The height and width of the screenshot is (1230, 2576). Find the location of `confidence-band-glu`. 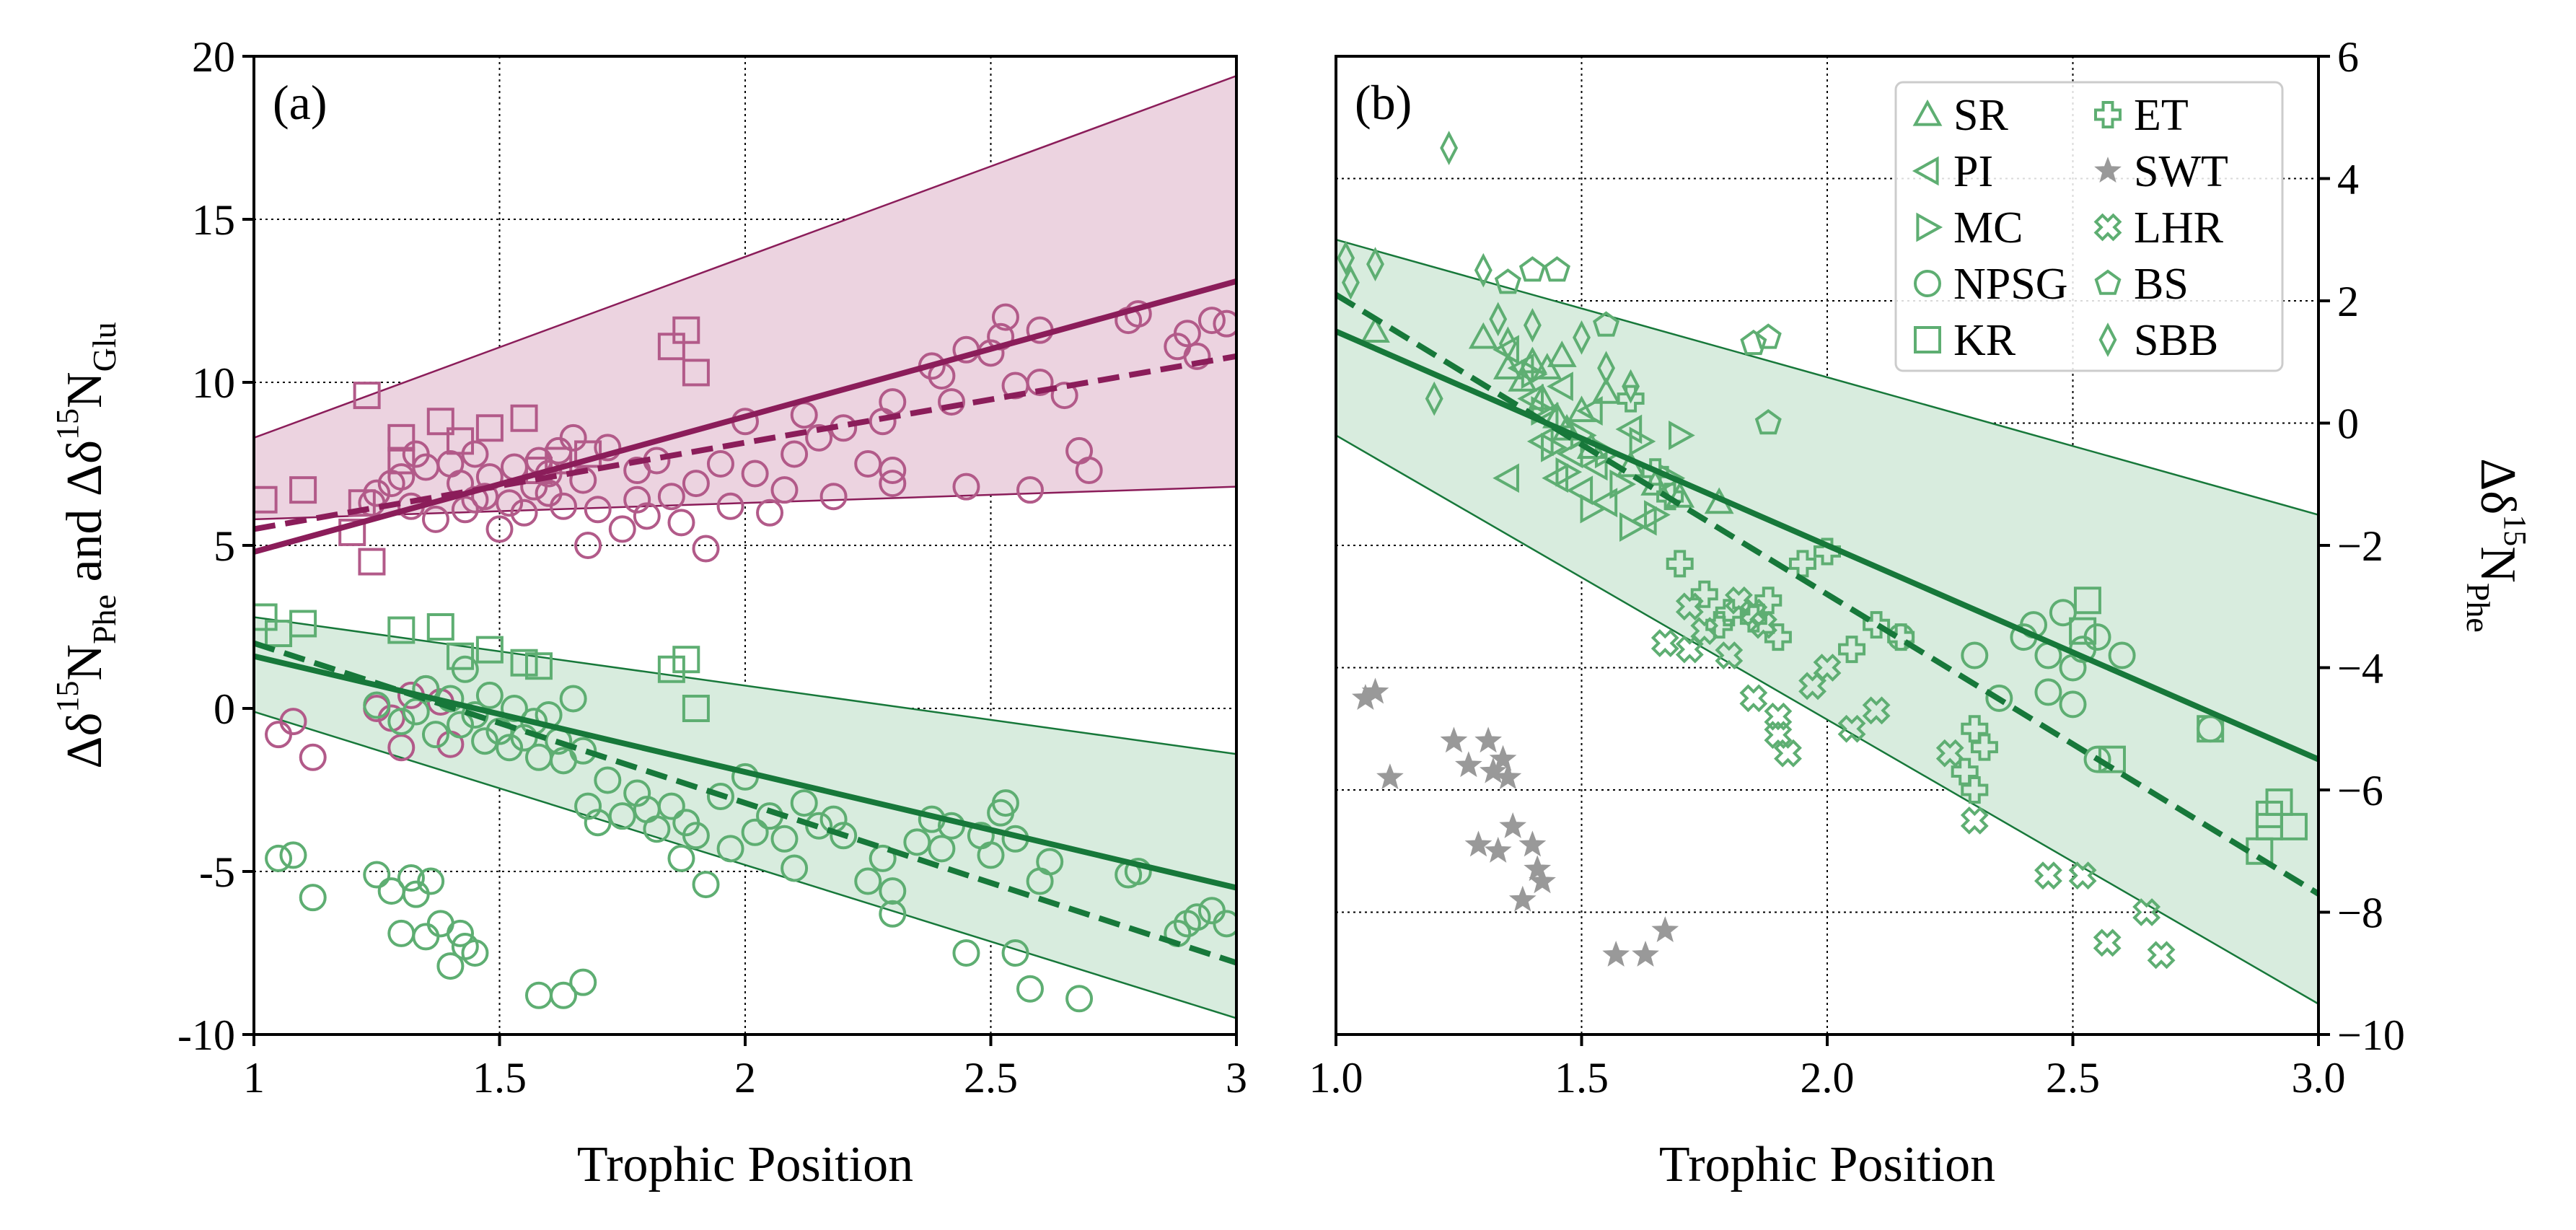

confidence-band-glu is located at coordinates (745, 297).